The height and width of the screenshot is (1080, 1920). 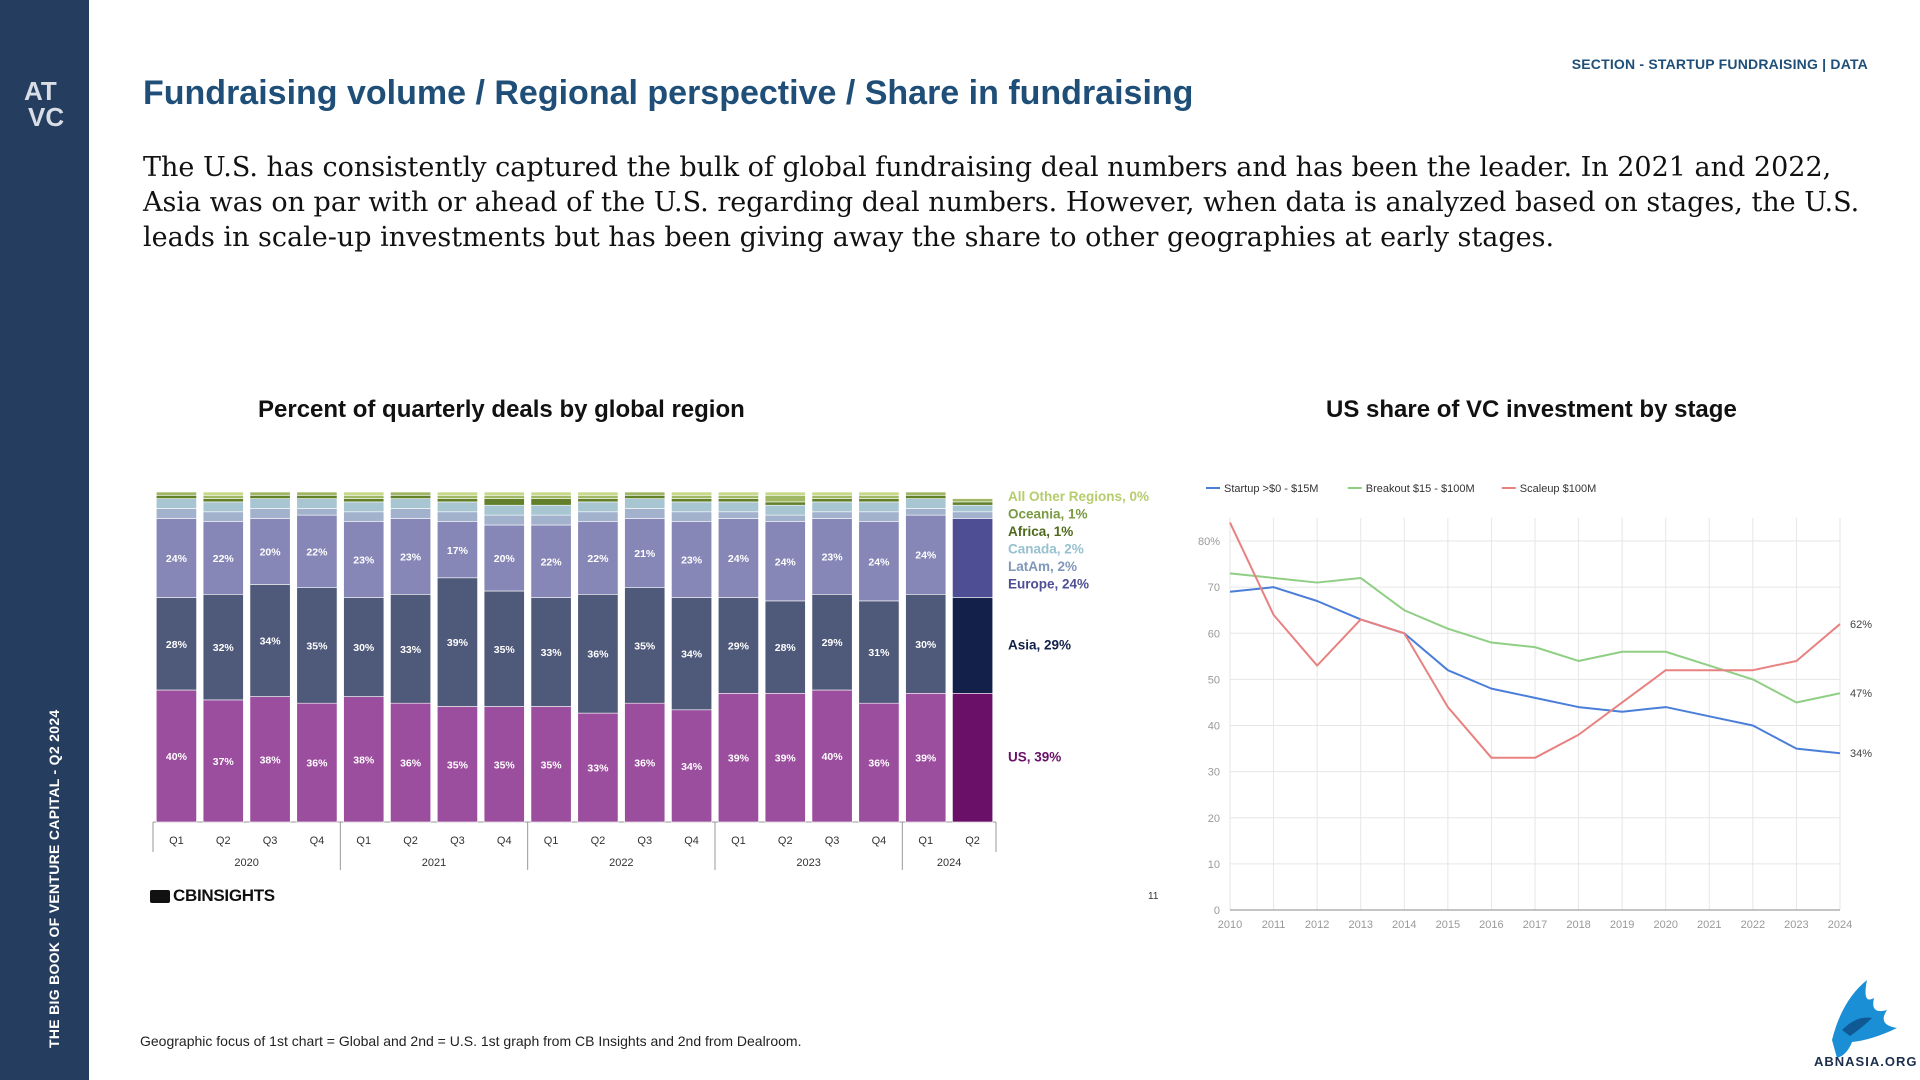 I want to click on x-tick-label: 2016, so click(x=1491, y=925).